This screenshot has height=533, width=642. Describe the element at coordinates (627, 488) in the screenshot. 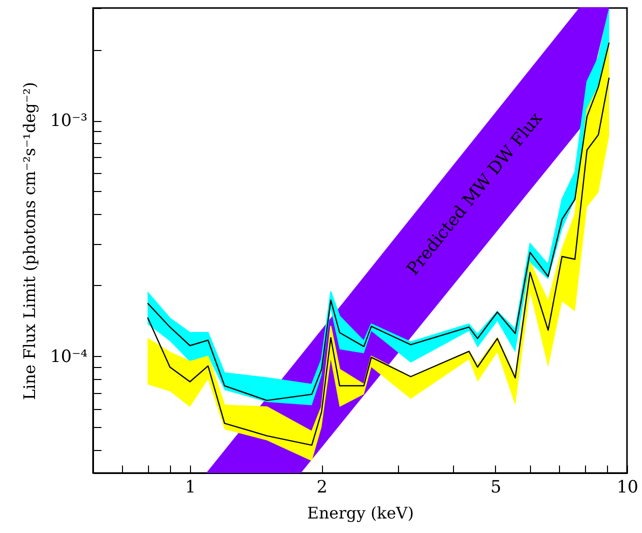

I see `x-tick-label: 10` at that location.